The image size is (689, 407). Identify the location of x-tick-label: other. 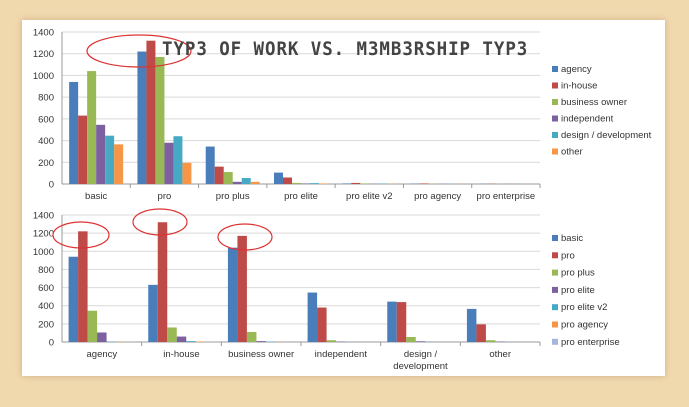
(500, 354).